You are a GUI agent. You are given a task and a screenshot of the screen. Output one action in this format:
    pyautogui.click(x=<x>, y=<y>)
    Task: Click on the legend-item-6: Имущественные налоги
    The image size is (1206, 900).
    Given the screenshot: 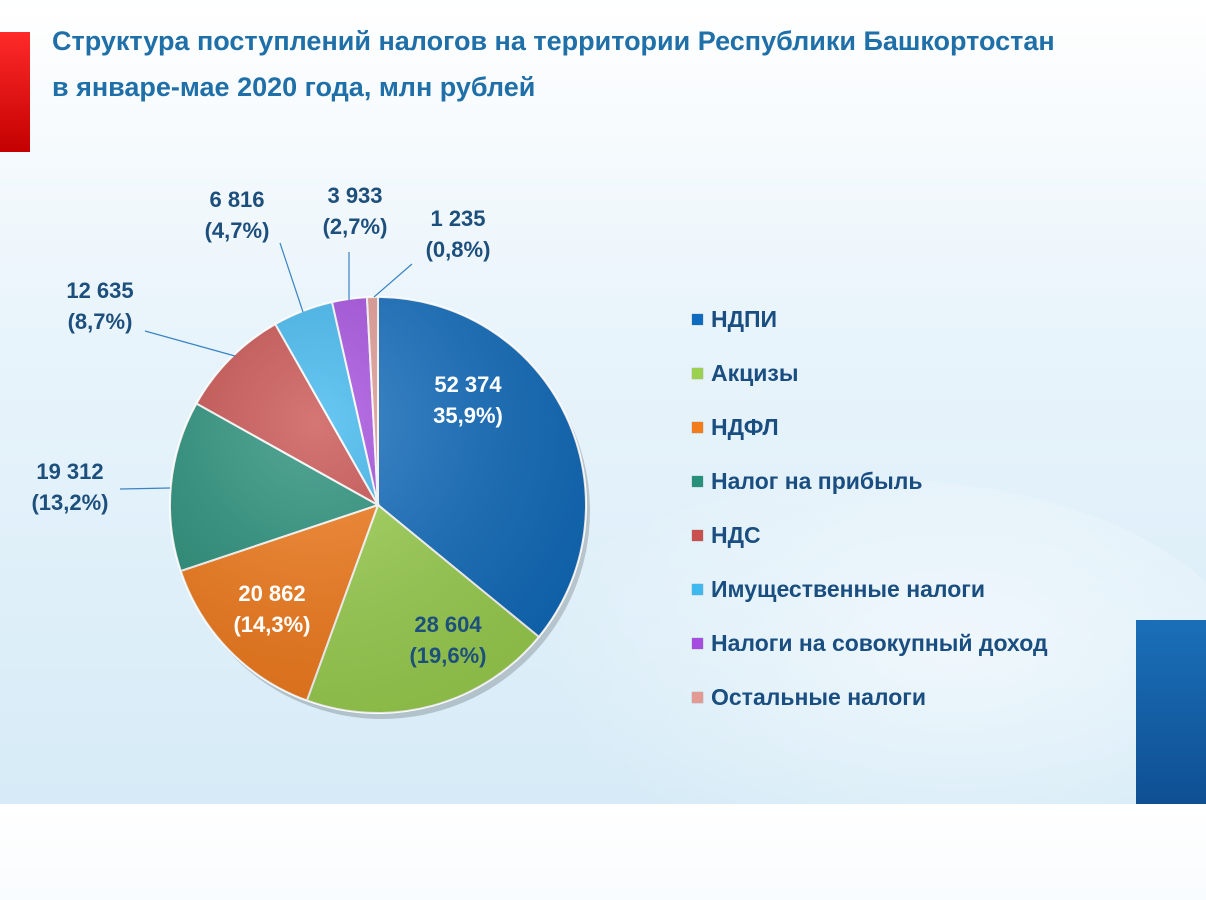 What is the action you would take?
    pyautogui.click(x=912, y=589)
    